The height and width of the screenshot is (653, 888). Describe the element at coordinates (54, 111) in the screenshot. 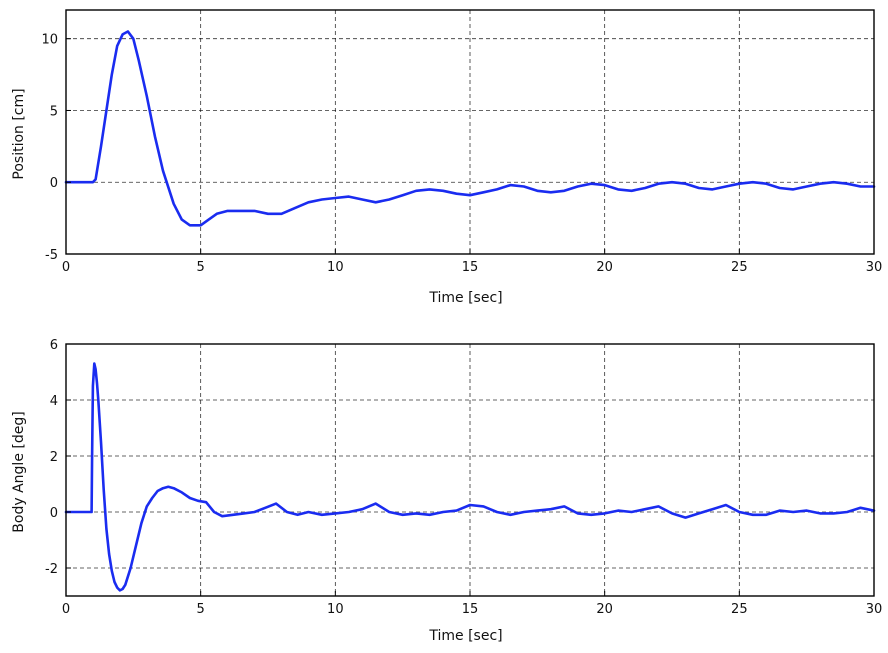

I see `position-ytick-label-2: 5` at that location.